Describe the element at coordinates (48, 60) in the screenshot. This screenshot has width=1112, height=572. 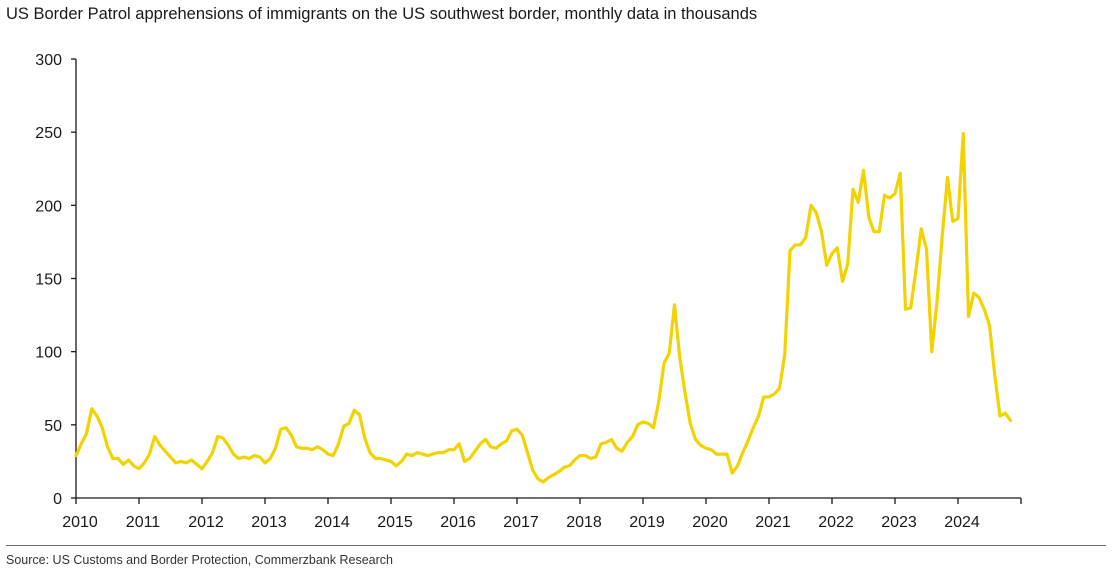
I see `y-tick-label: 300` at that location.